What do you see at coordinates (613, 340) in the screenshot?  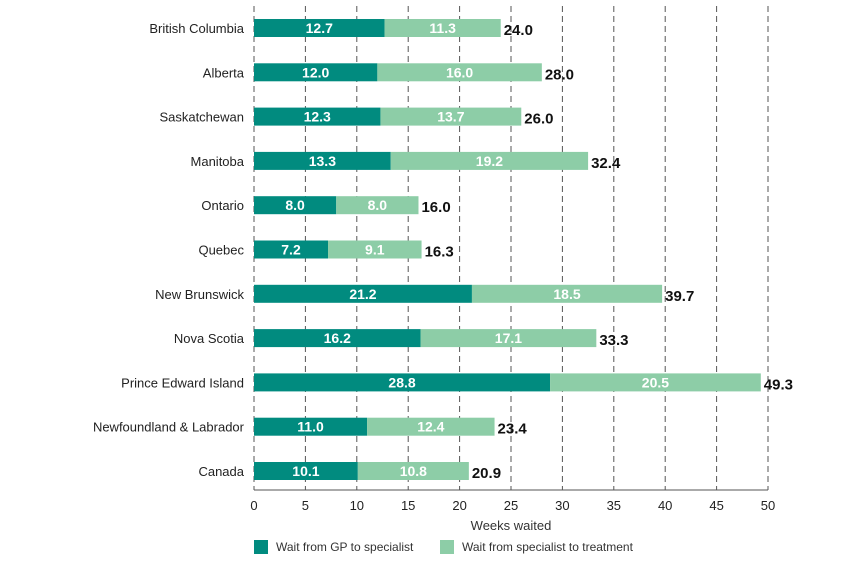 I see `total-label-nova-scotia: 33.3` at bounding box center [613, 340].